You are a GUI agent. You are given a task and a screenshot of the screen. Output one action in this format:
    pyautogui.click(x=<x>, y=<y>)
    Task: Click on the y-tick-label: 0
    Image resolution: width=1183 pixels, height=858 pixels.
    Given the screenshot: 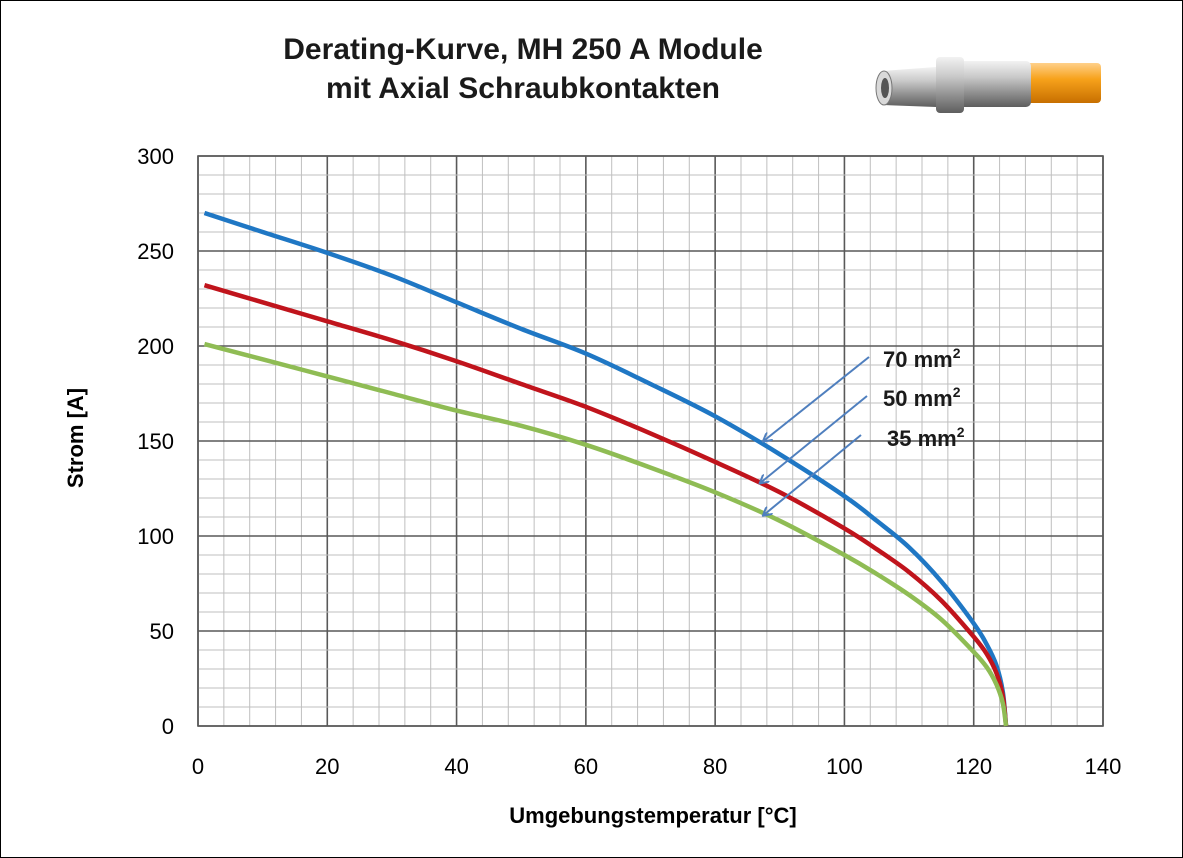 What is the action you would take?
    pyautogui.click(x=168, y=726)
    